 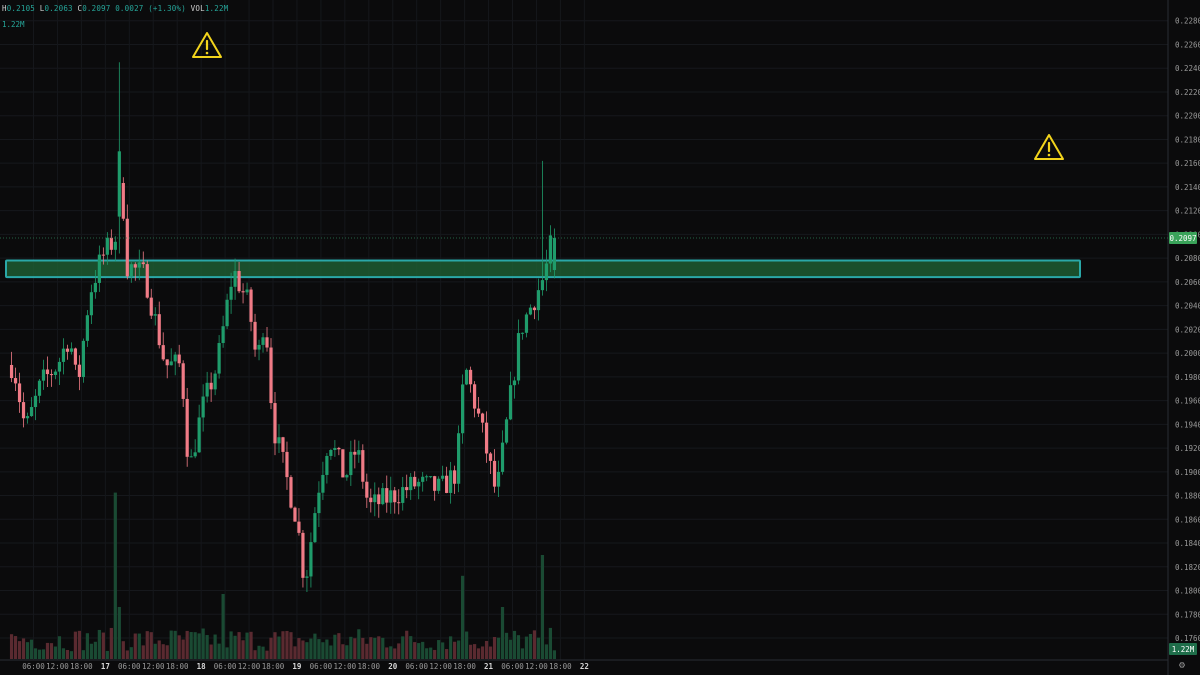 What do you see at coordinates (1187, 258) in the screenshot?
I see `y-tick-label: 0.2080` at bounding box center [1187, 258].